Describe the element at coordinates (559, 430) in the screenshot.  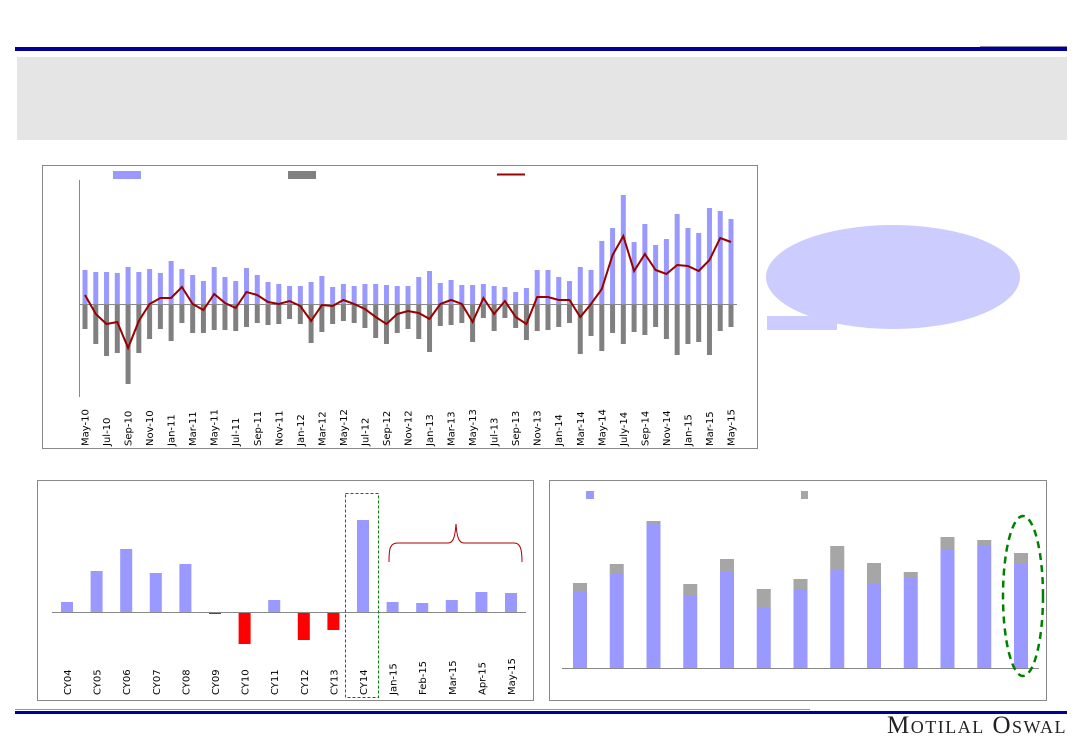
I see `chart1-x-tick-label: Jan-14` at that location.